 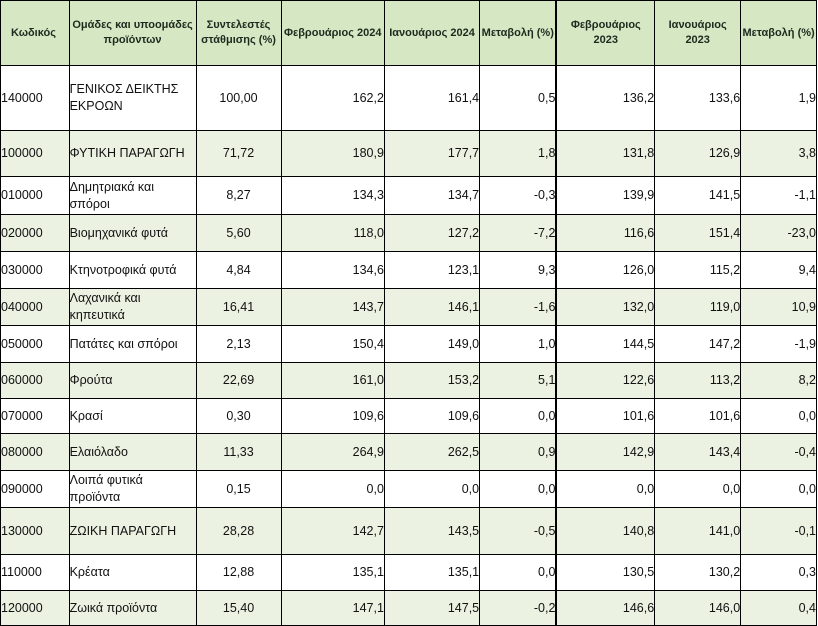 What do you see at coordinates (132, 531) in the screenshot?
I see `cell-group-name: ΖΩΙΚΗ ΠΑΡΑΓΩΓΗ` at bounding box center [132, 531].